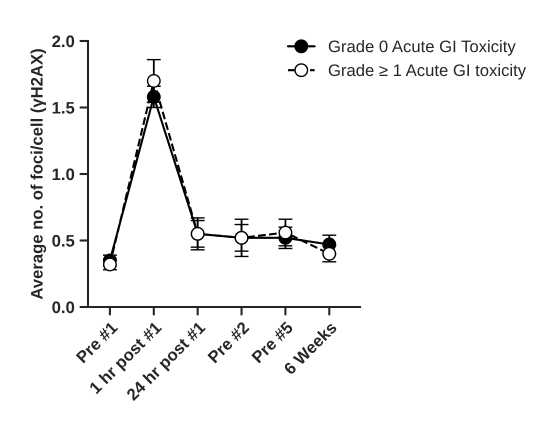  Describe the element at coordinates (427, 72) in the screenshot. I see `legend-label: Grade ≥ 1 Acute GI toxicity` at that location.